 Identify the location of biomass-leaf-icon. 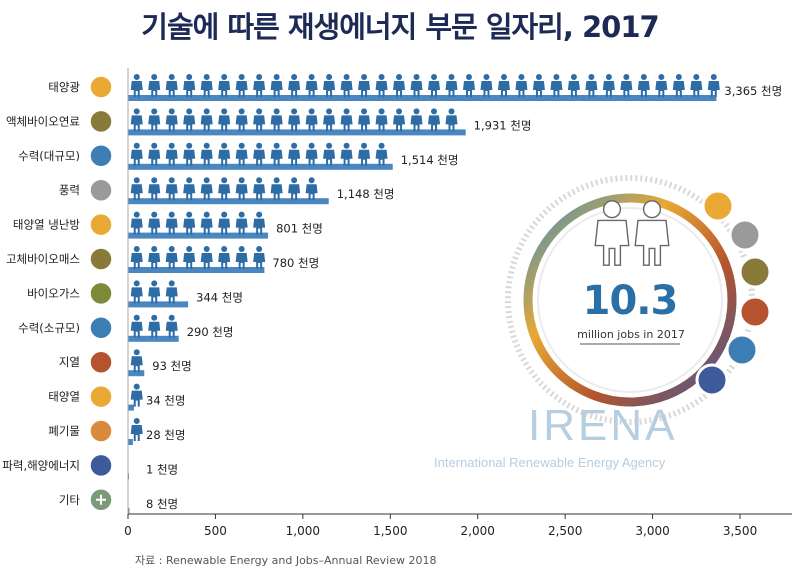
(101, 259).